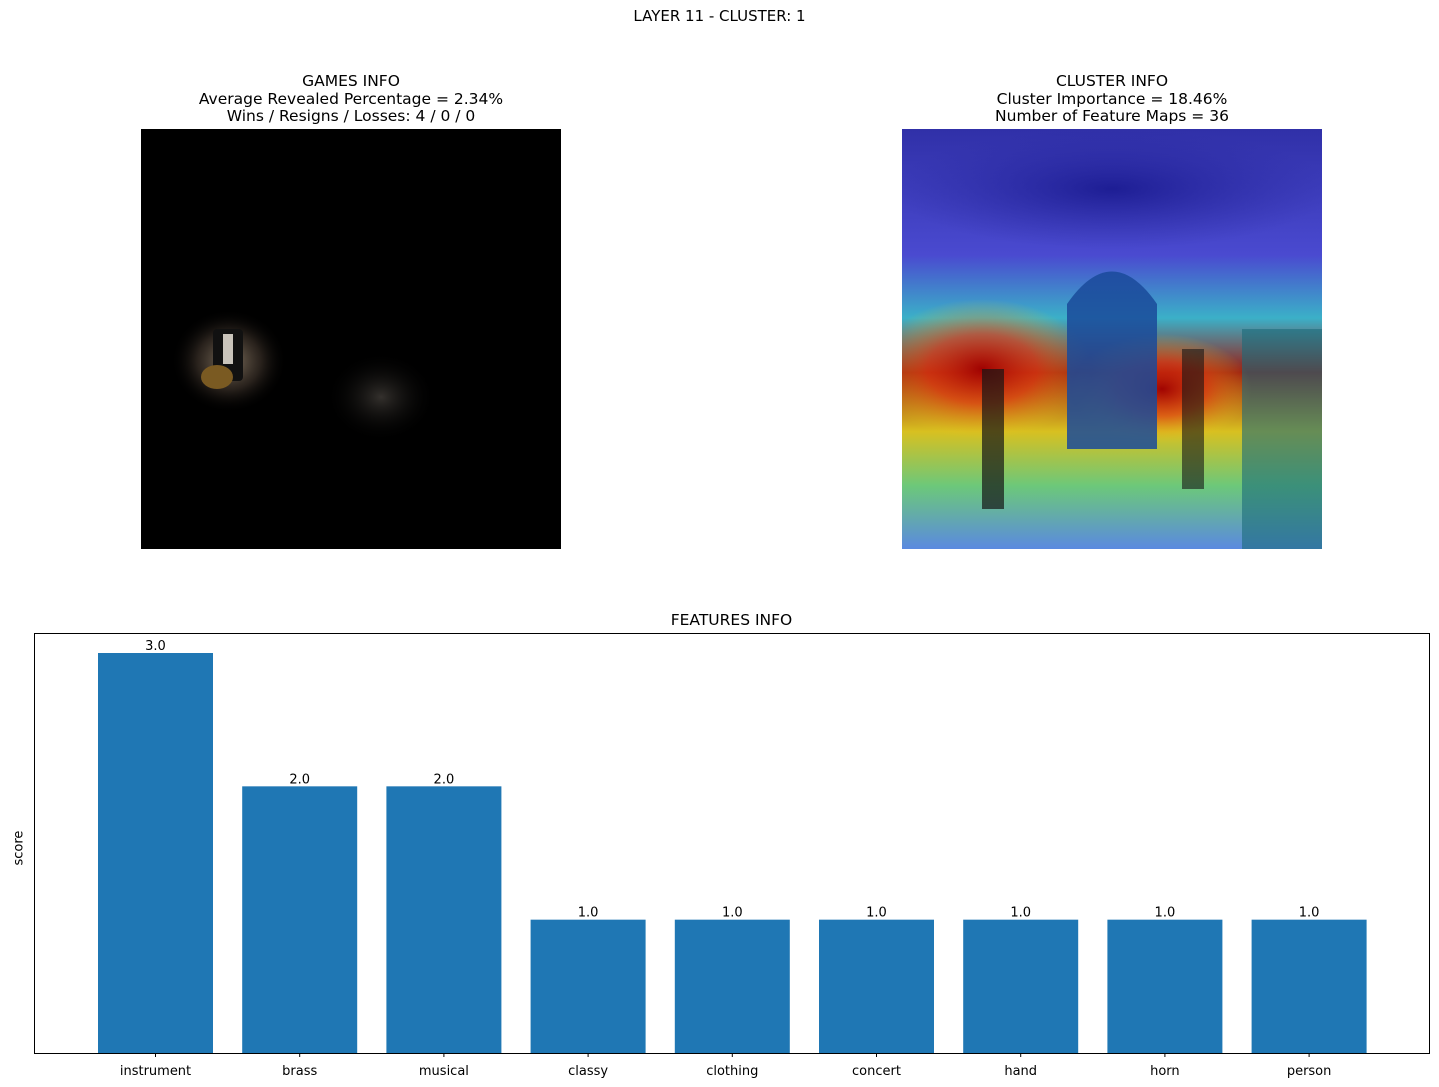  What do you see at coordinates (732, 1071) in the screenshot?
I see `x-tick-label: clothing` at bounding box center [732, 1071].